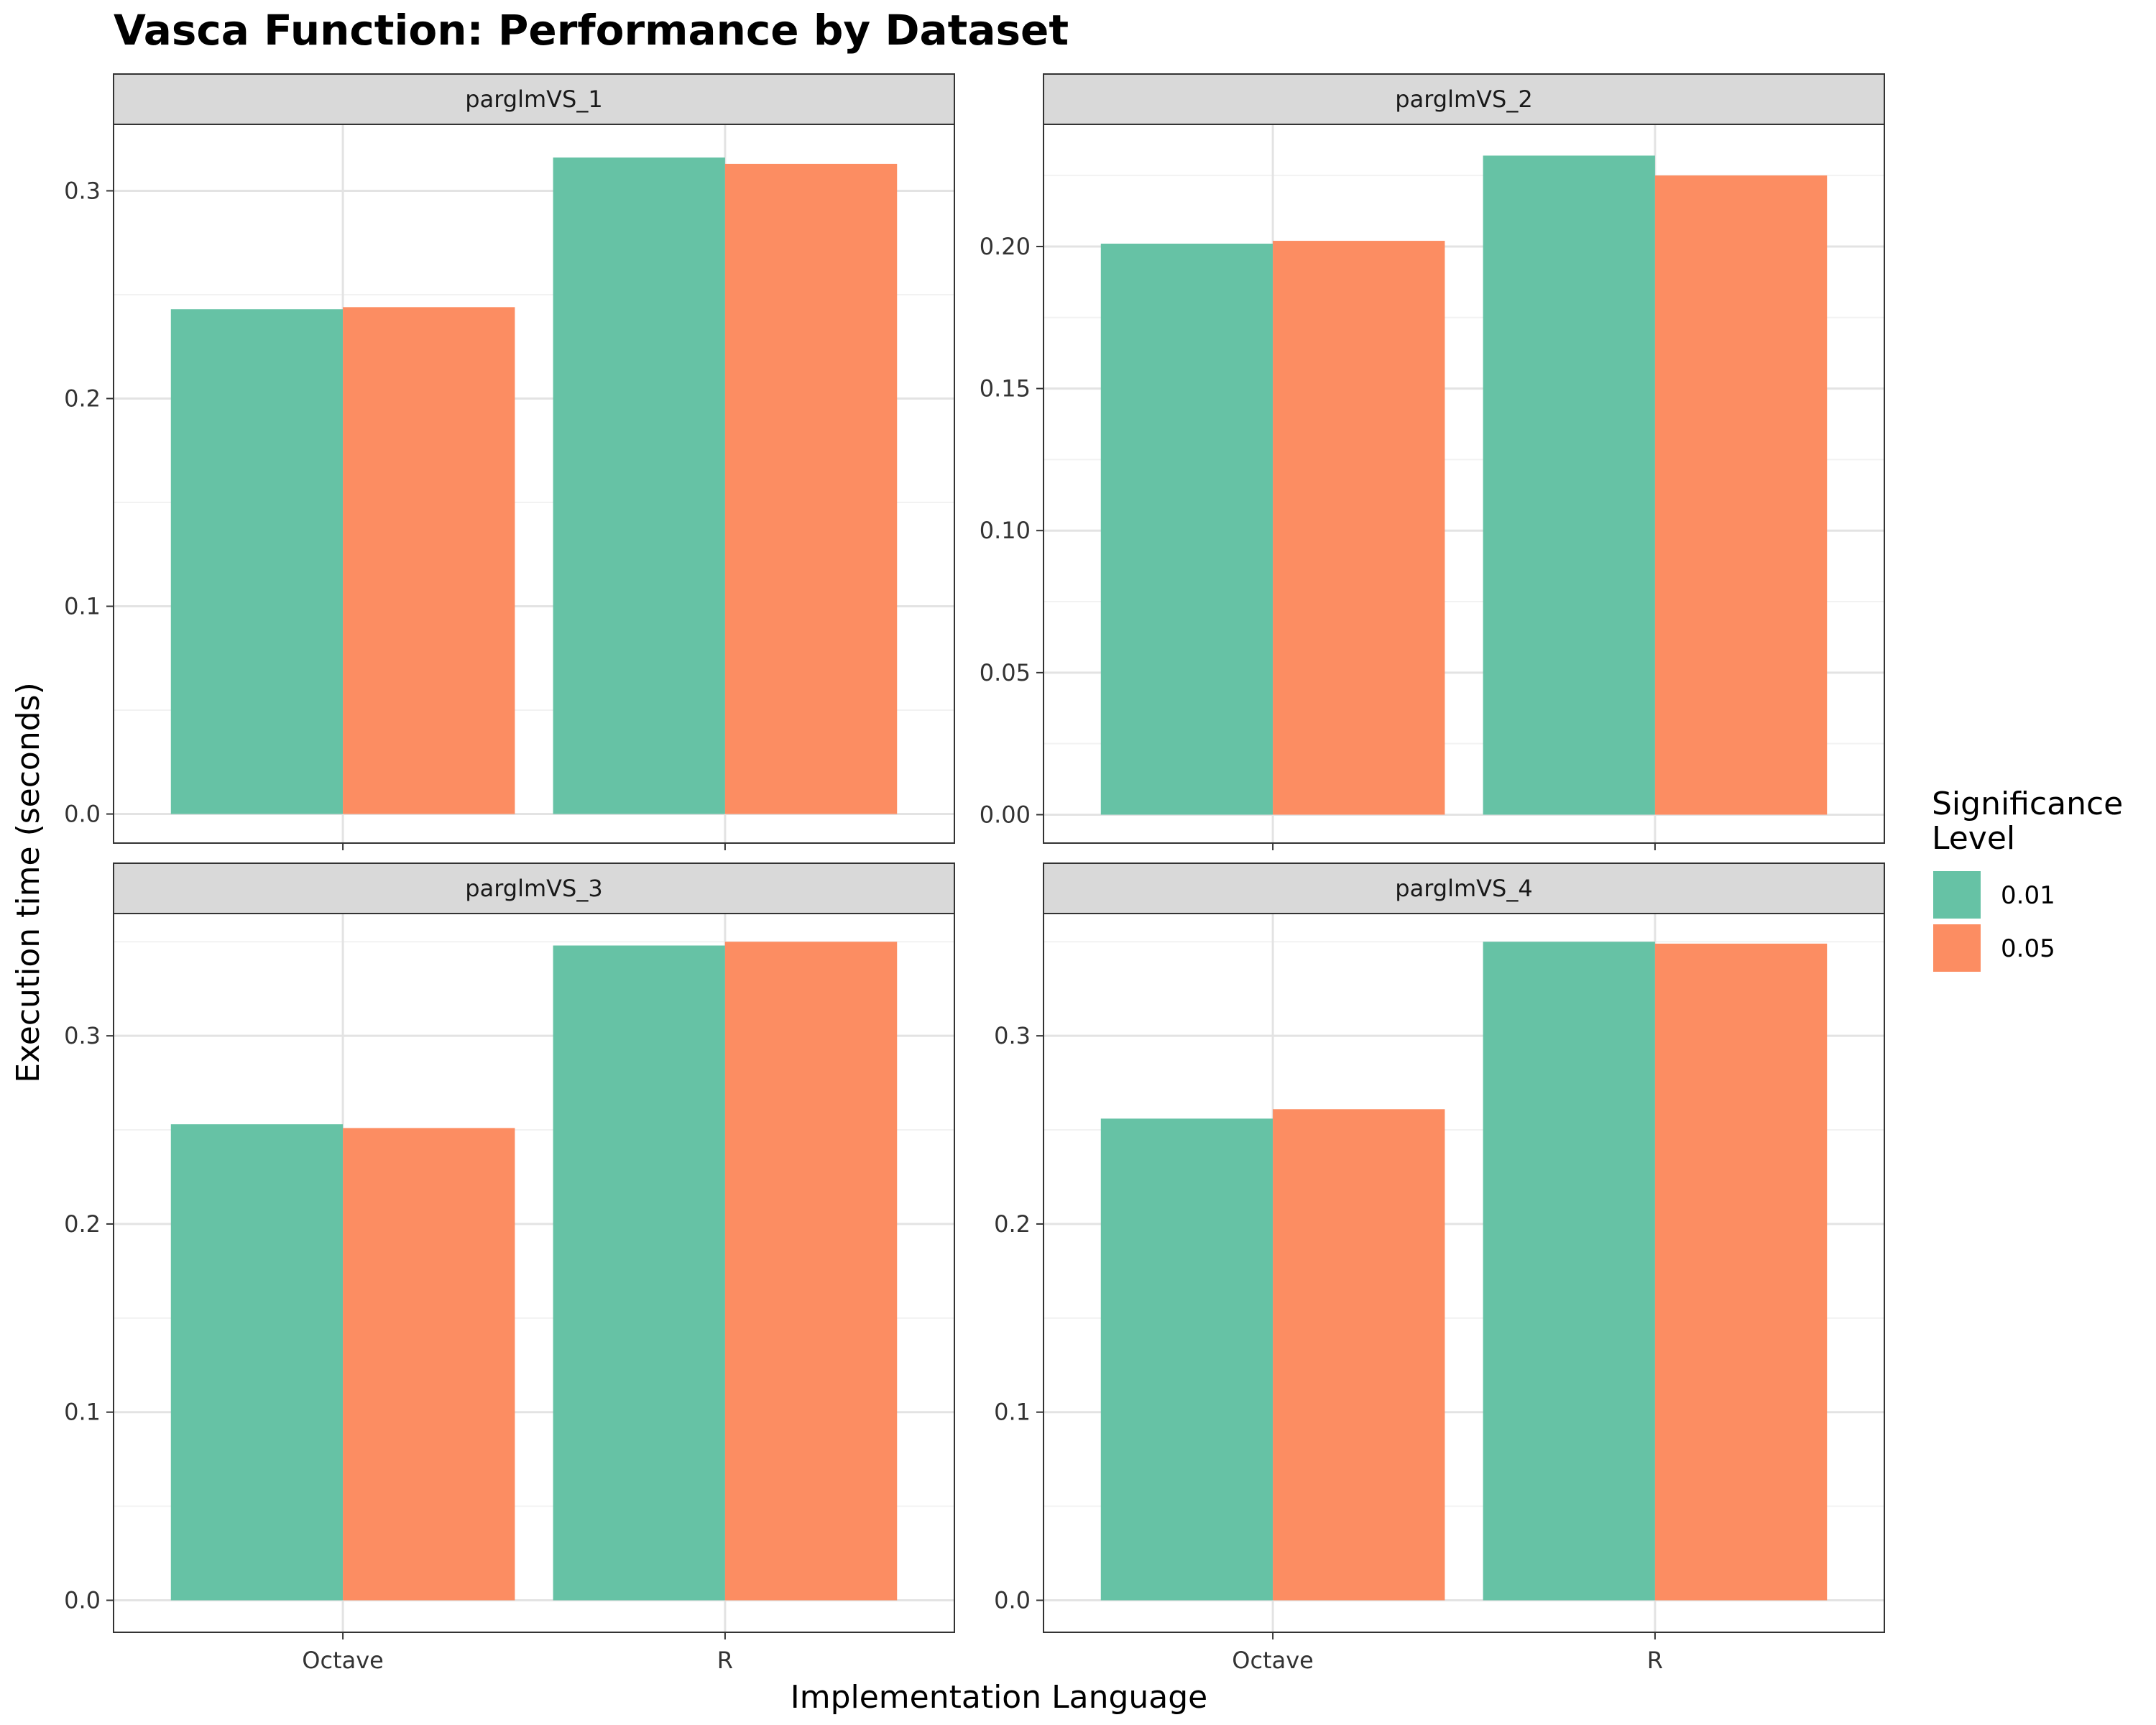 The image size is (2156, 1725). I want to click on y-tick-label: 0.10, so click(1005, 530).